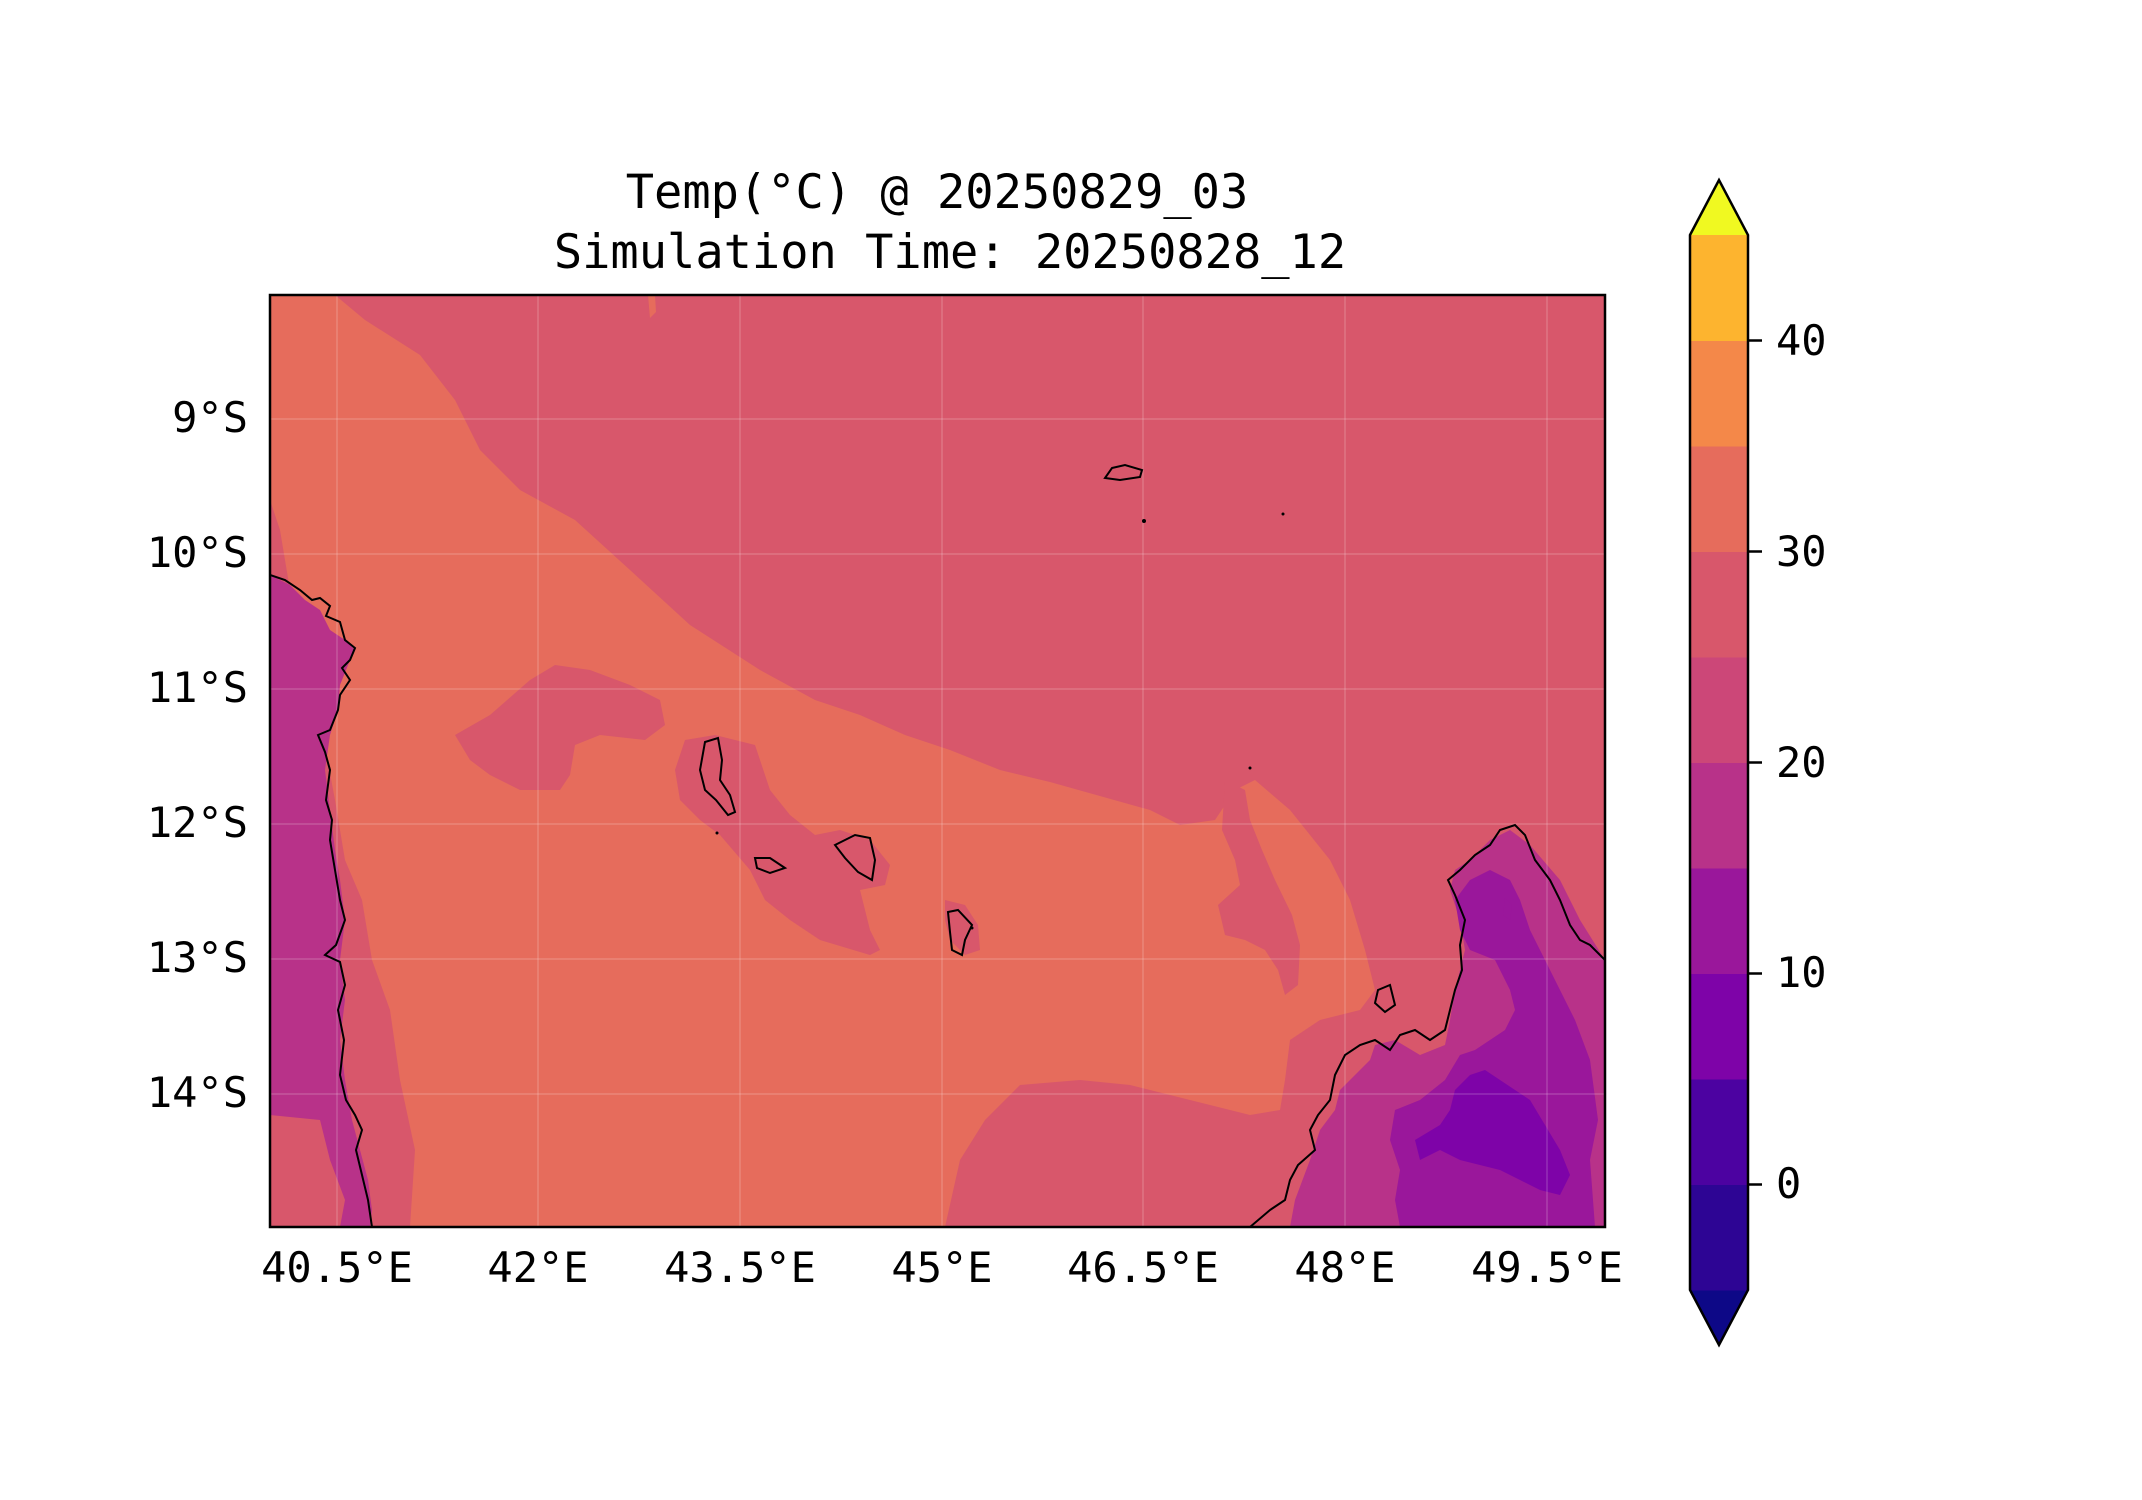  Describe the element at coordinates (1801, 551) in the screenshot. I see `colorbar-tick-label: 30` at that location.